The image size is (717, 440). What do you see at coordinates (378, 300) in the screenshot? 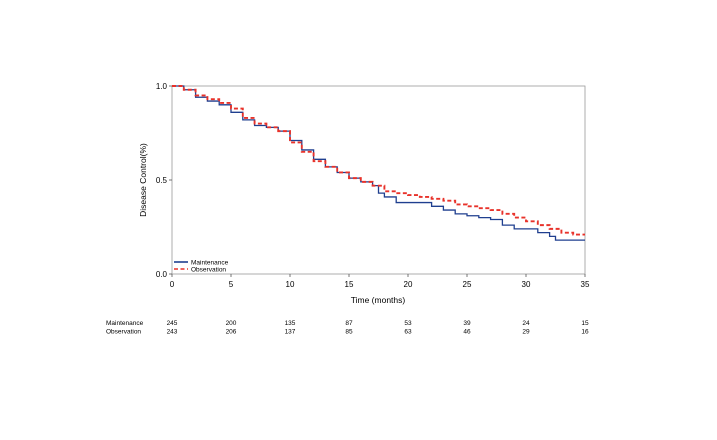
I see `x-axis-label: Time (months)` at bounding box center [378, 300].